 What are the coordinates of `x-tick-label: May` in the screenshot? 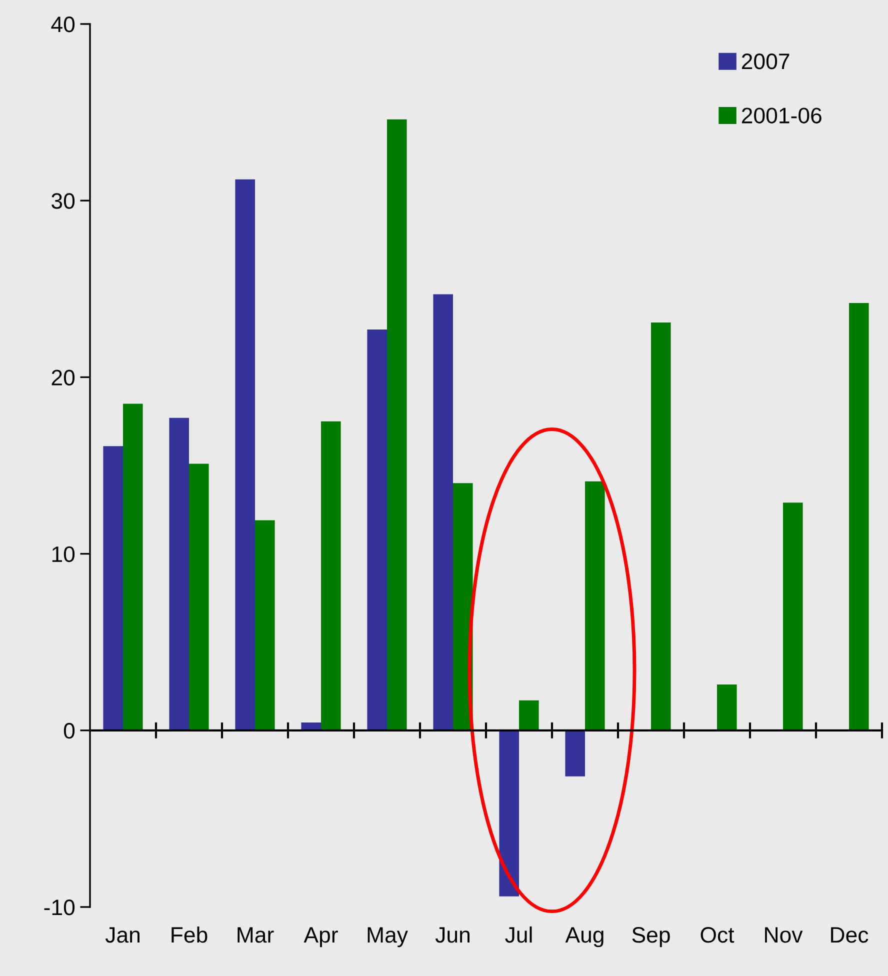 It's located at (388, 937).